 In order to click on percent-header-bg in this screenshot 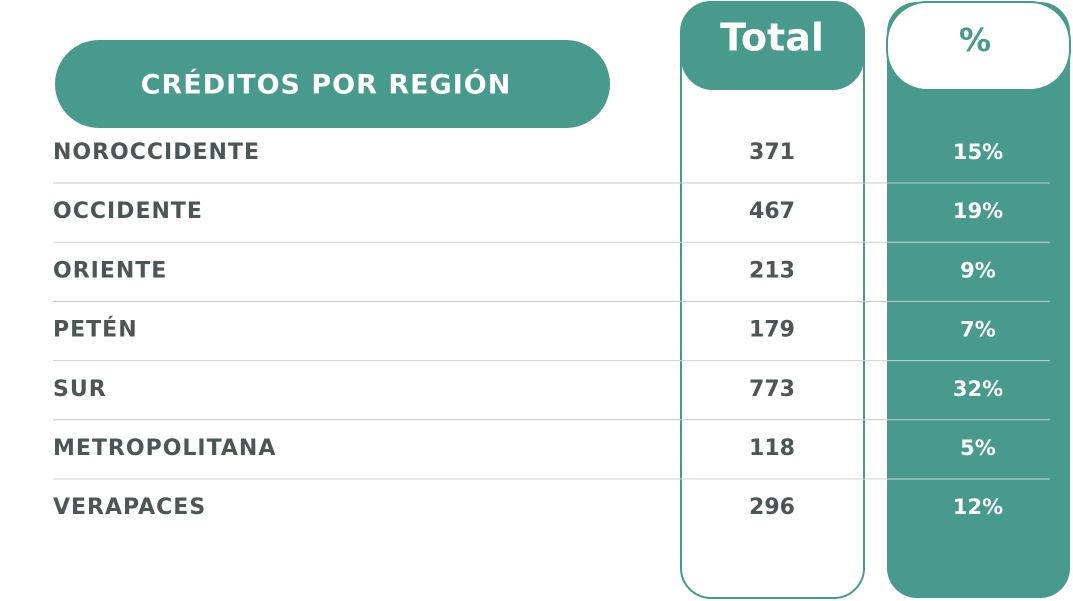, I will do `click(978, 46)`.